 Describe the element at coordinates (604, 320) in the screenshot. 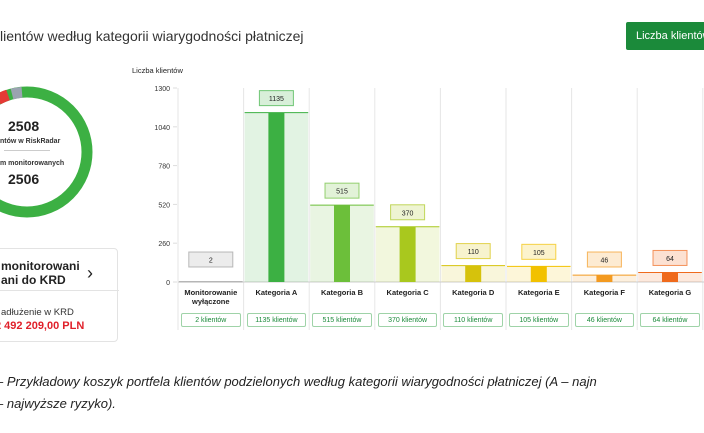

I see `count-button: 46 klientów` at that location.